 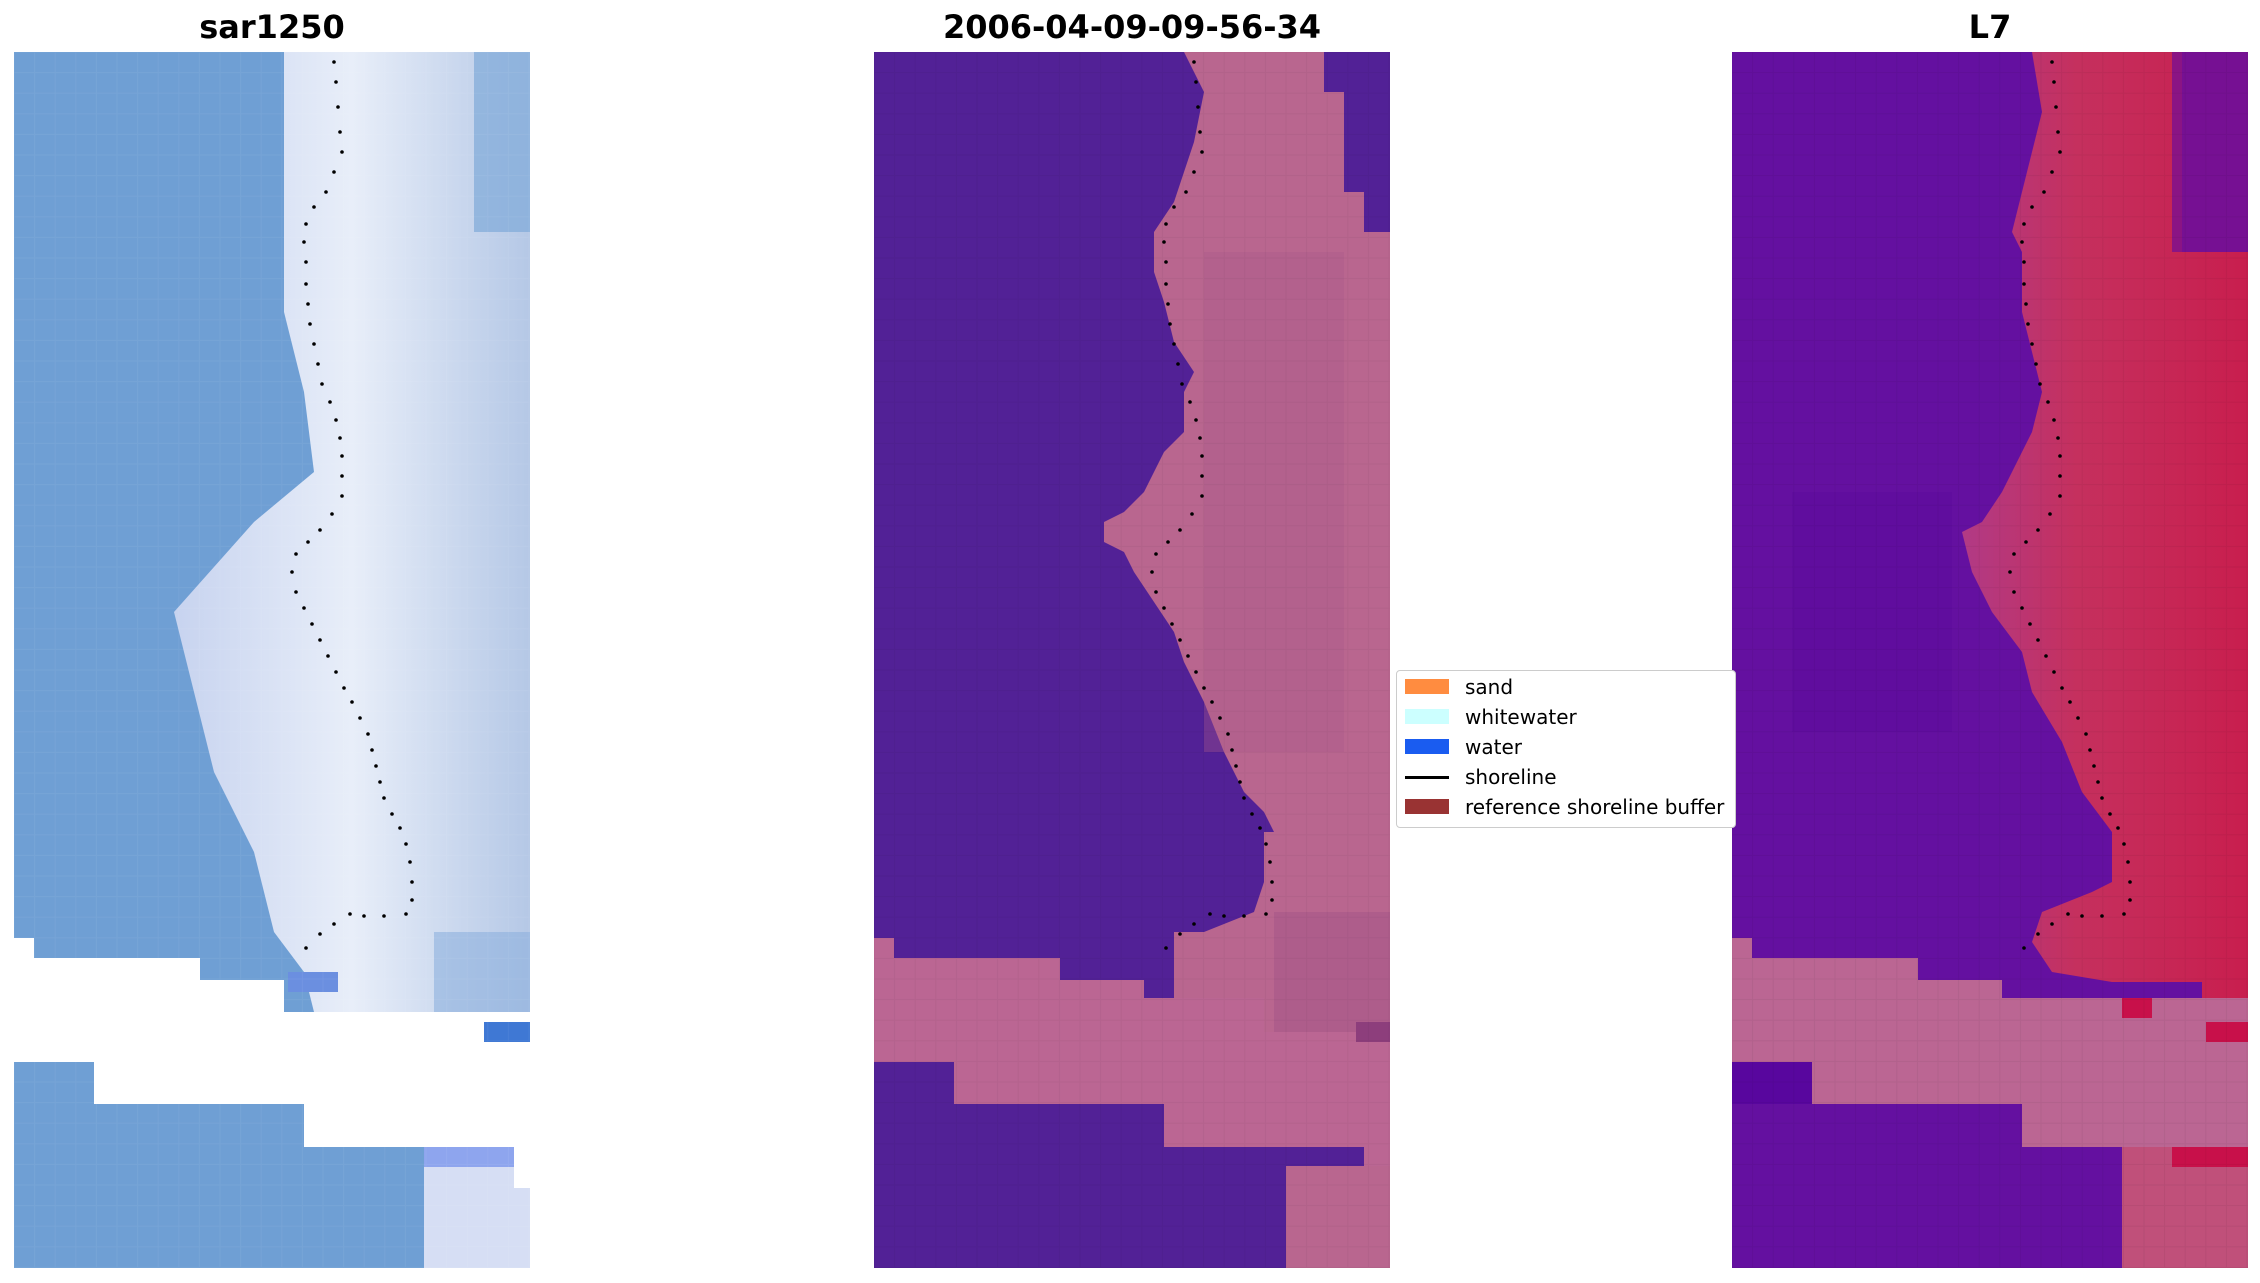 I want to click on legend-label-buffer: reference shoreline buffer, so click(x=1595, y=807).